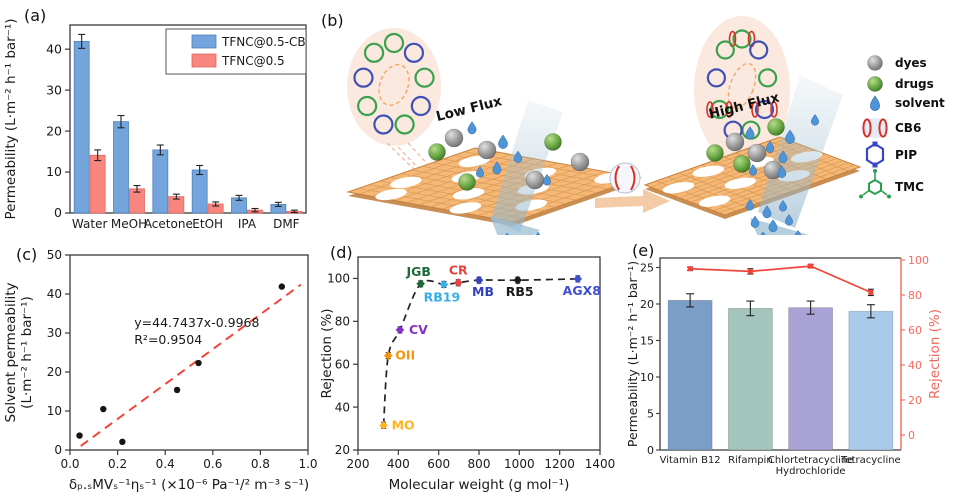  I want to click on category-label: EtOH, so click(207, 224).